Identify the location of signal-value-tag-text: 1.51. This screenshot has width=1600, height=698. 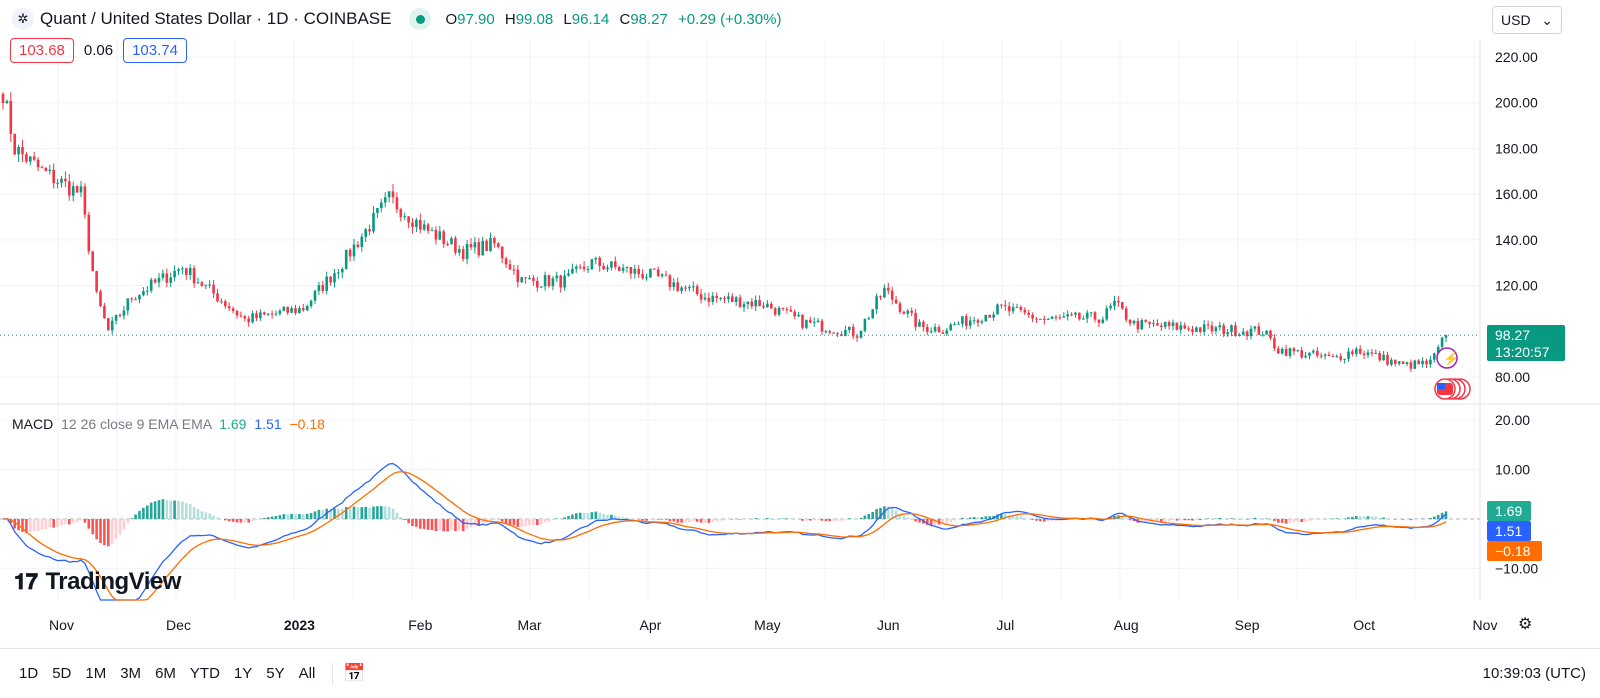
(1508, 531).